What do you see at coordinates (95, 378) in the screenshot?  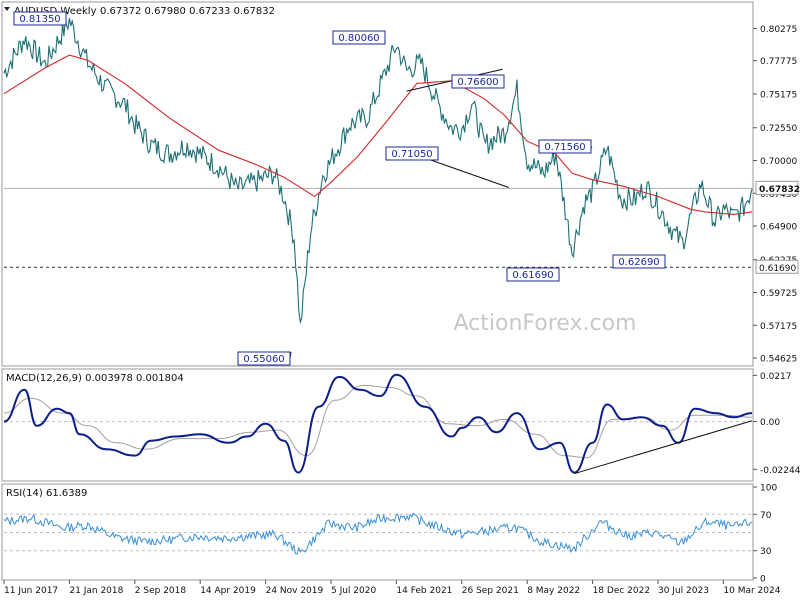 I see `macd-title: MACD(12,26,9) 0.003978 0.001804` at bounding box center [95, 378].